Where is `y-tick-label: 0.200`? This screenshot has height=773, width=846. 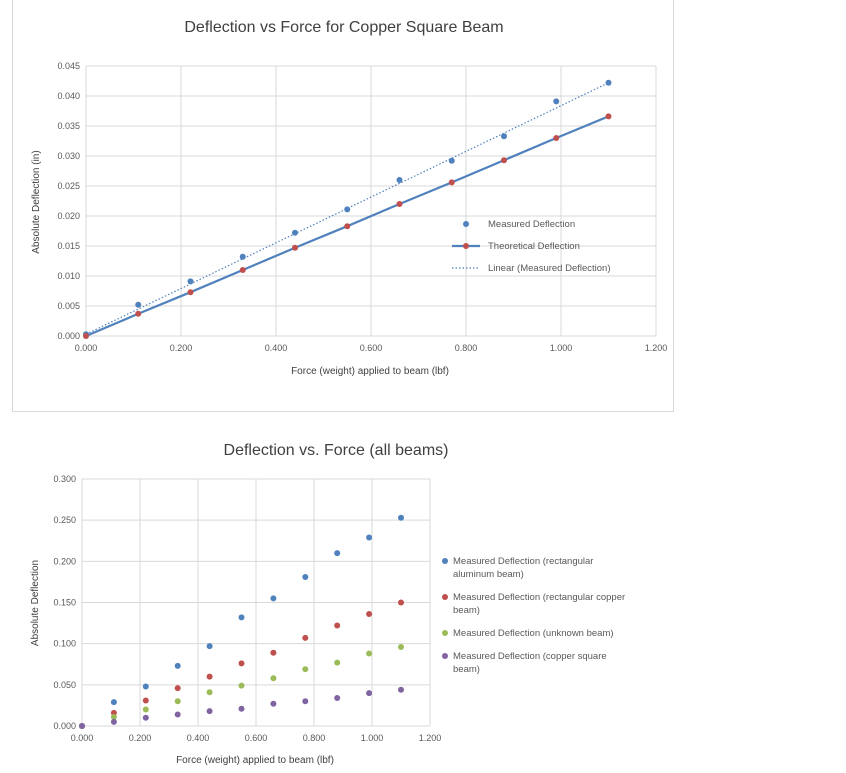 y-tick-label: 0.200 is located at coordinates (64, 561).